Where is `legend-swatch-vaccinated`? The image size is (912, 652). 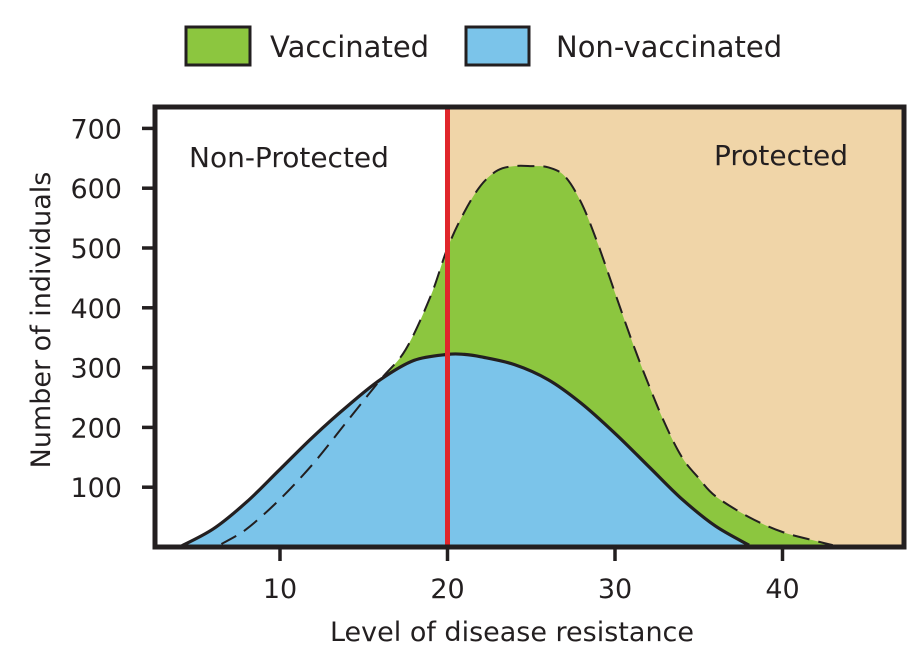
legend-swatch-vaccinated is located at coordinates (218, 46).